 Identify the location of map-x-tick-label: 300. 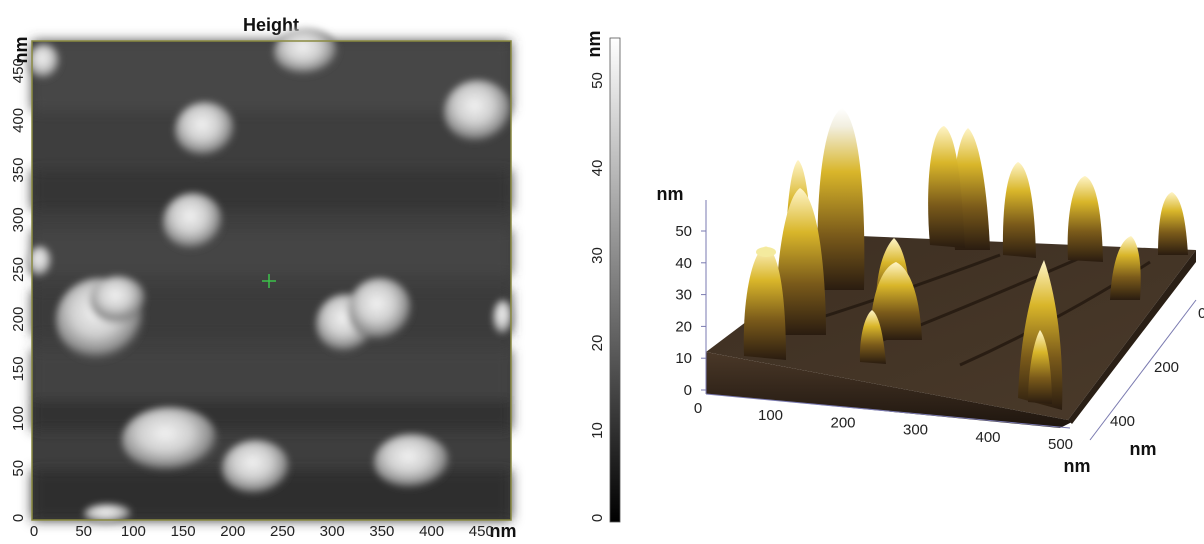
(332, 531).